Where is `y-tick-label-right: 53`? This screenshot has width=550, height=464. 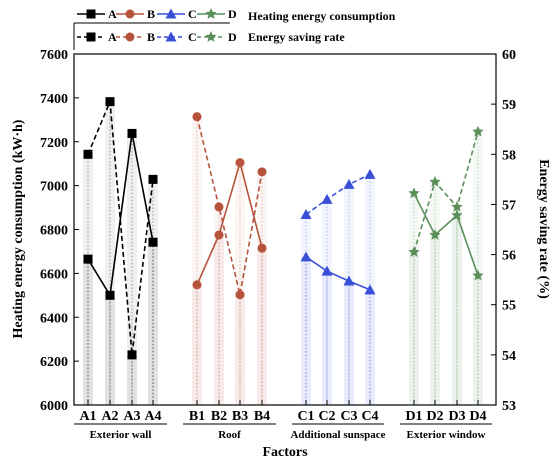
y-tick-label-right: 53 is located at coordinates (509, 406).